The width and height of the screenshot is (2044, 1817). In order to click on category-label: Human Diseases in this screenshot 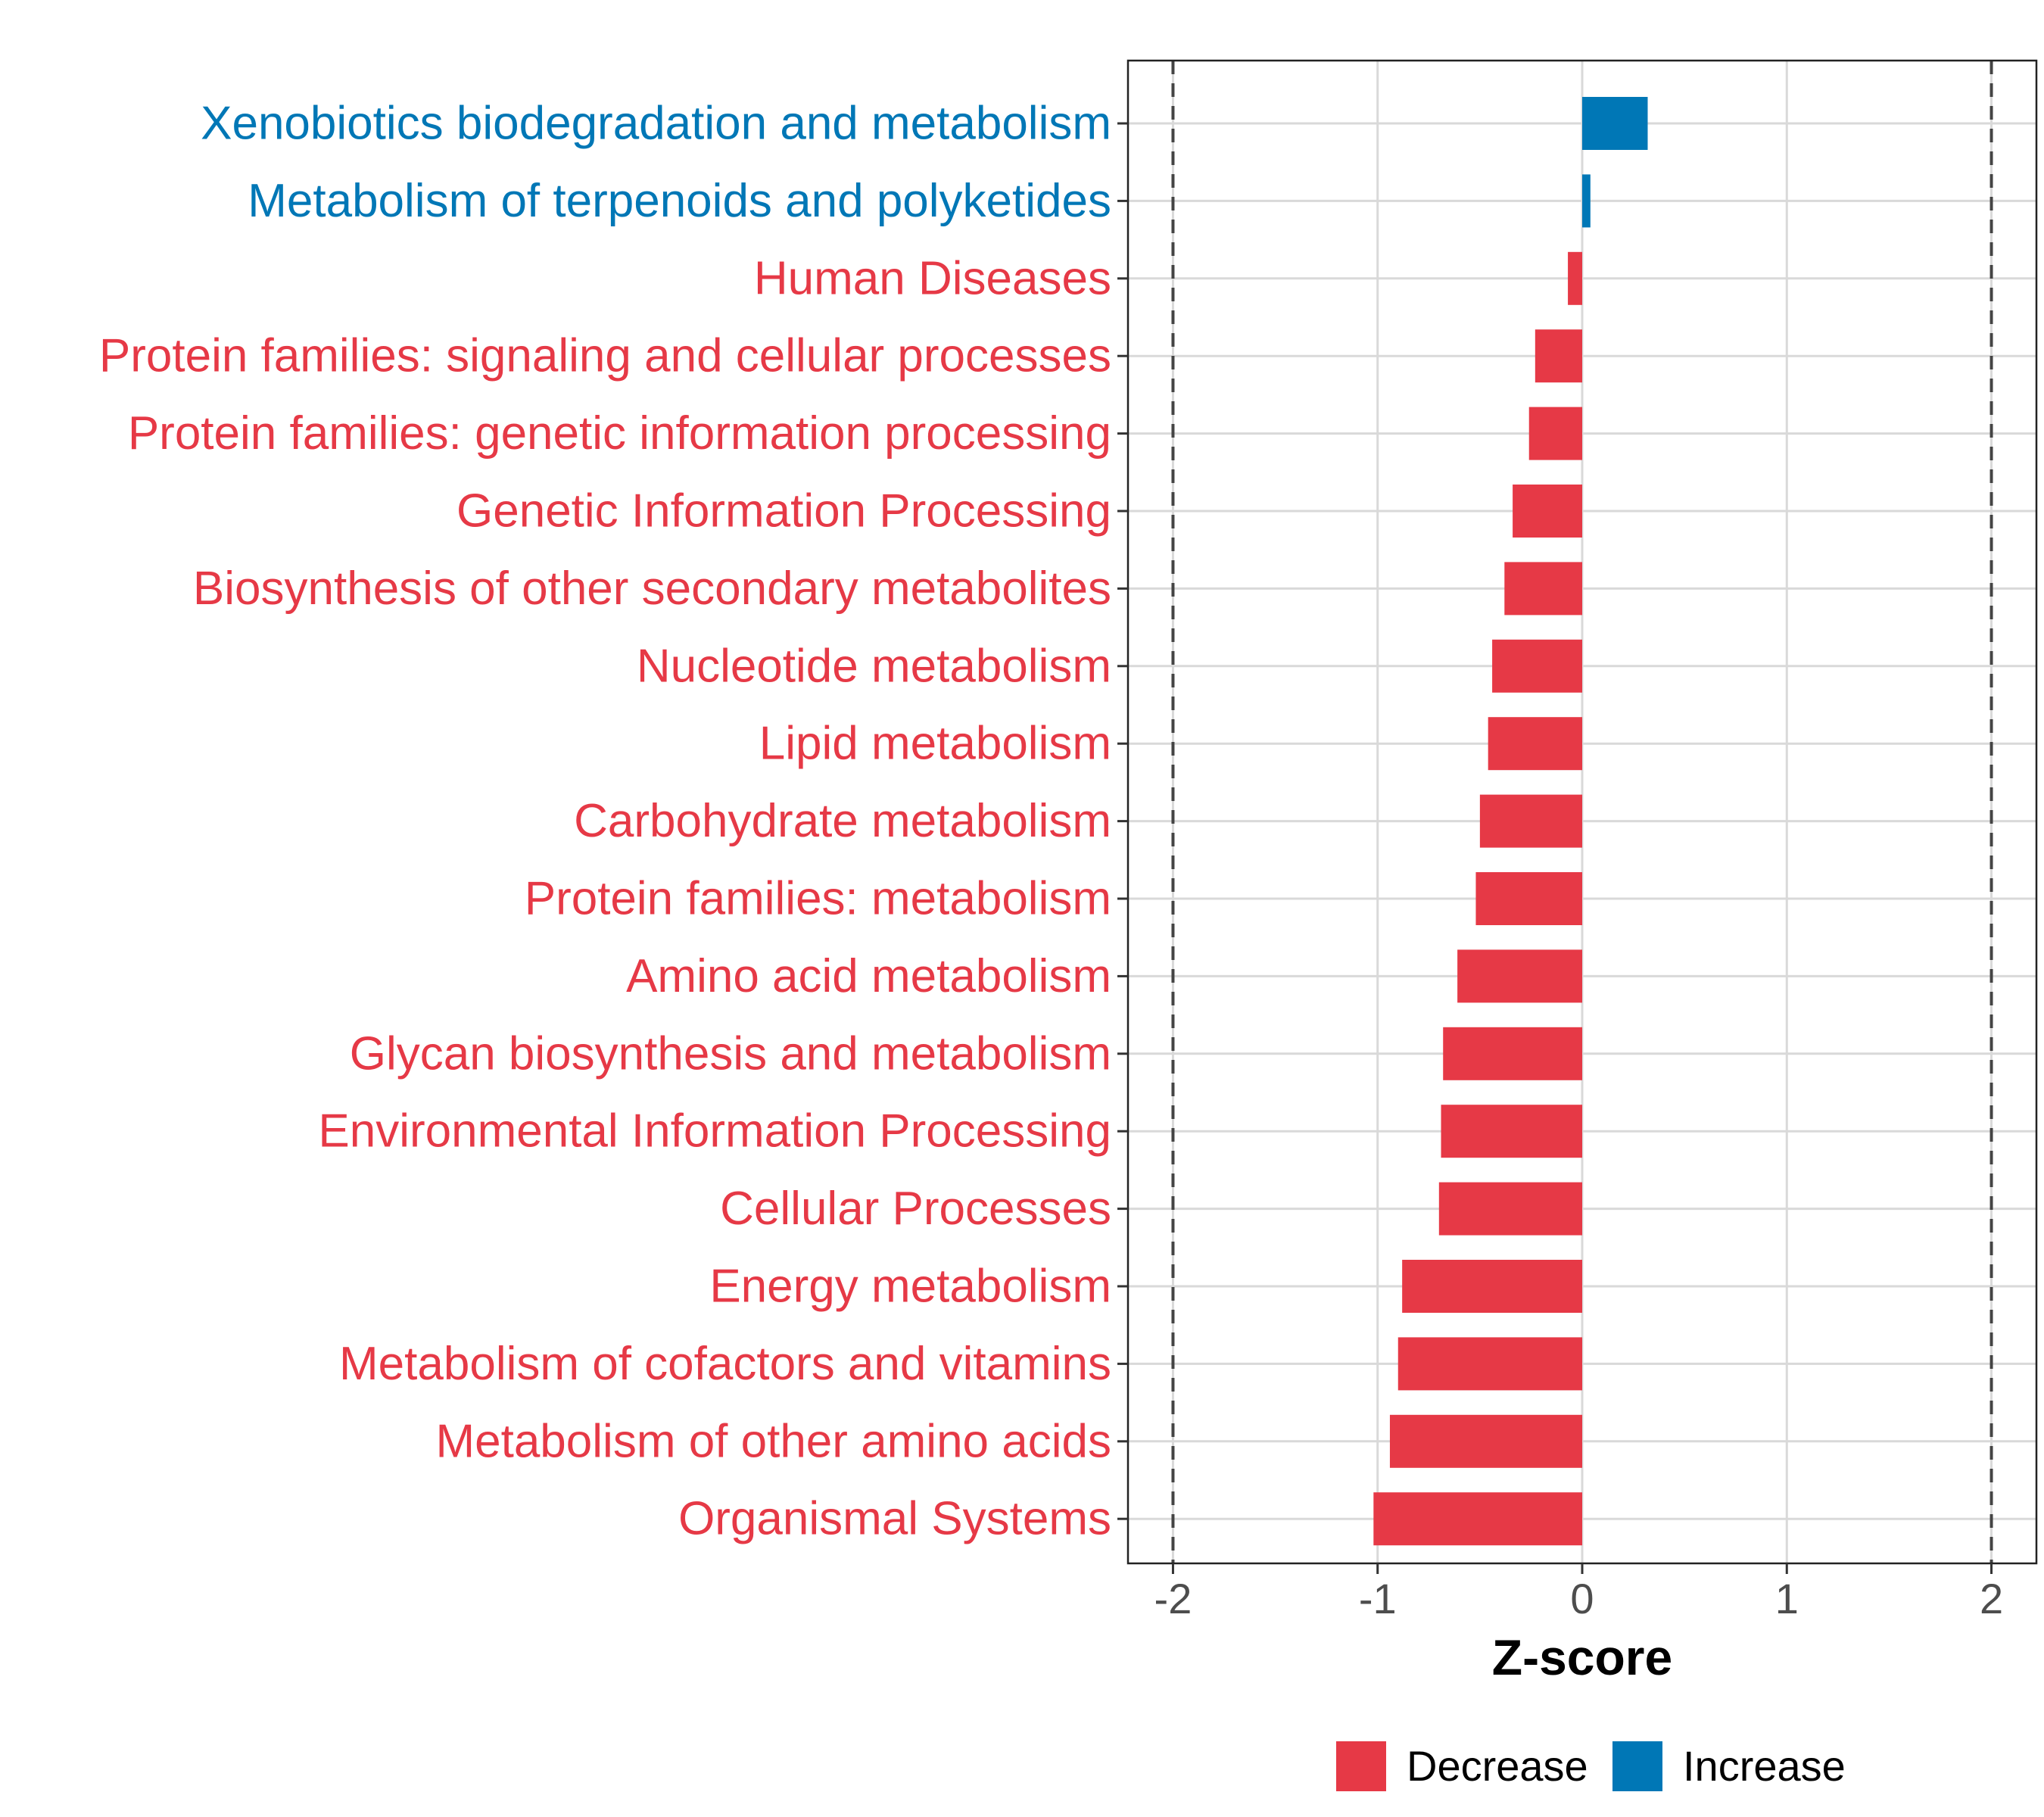, I will do `click(933, 278)`.